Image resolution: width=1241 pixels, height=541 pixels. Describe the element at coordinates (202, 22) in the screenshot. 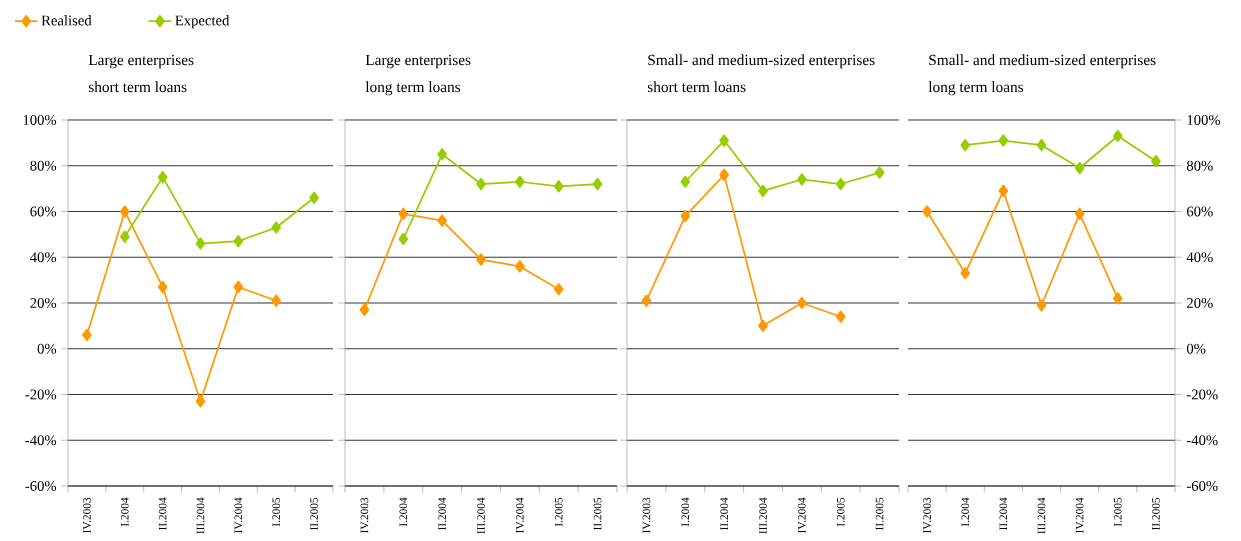

I see `legend-label: Expected` at that location.